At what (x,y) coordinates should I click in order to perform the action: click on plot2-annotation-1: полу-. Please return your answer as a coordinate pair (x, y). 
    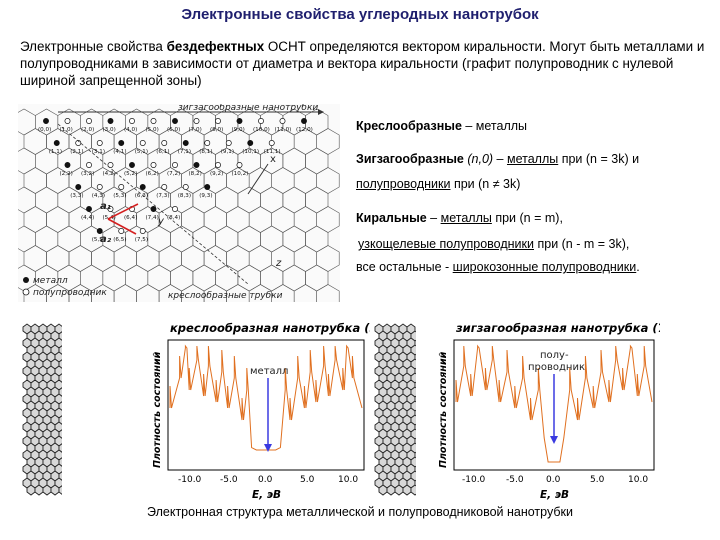
    Looking at the image, I should click on (554, 355).